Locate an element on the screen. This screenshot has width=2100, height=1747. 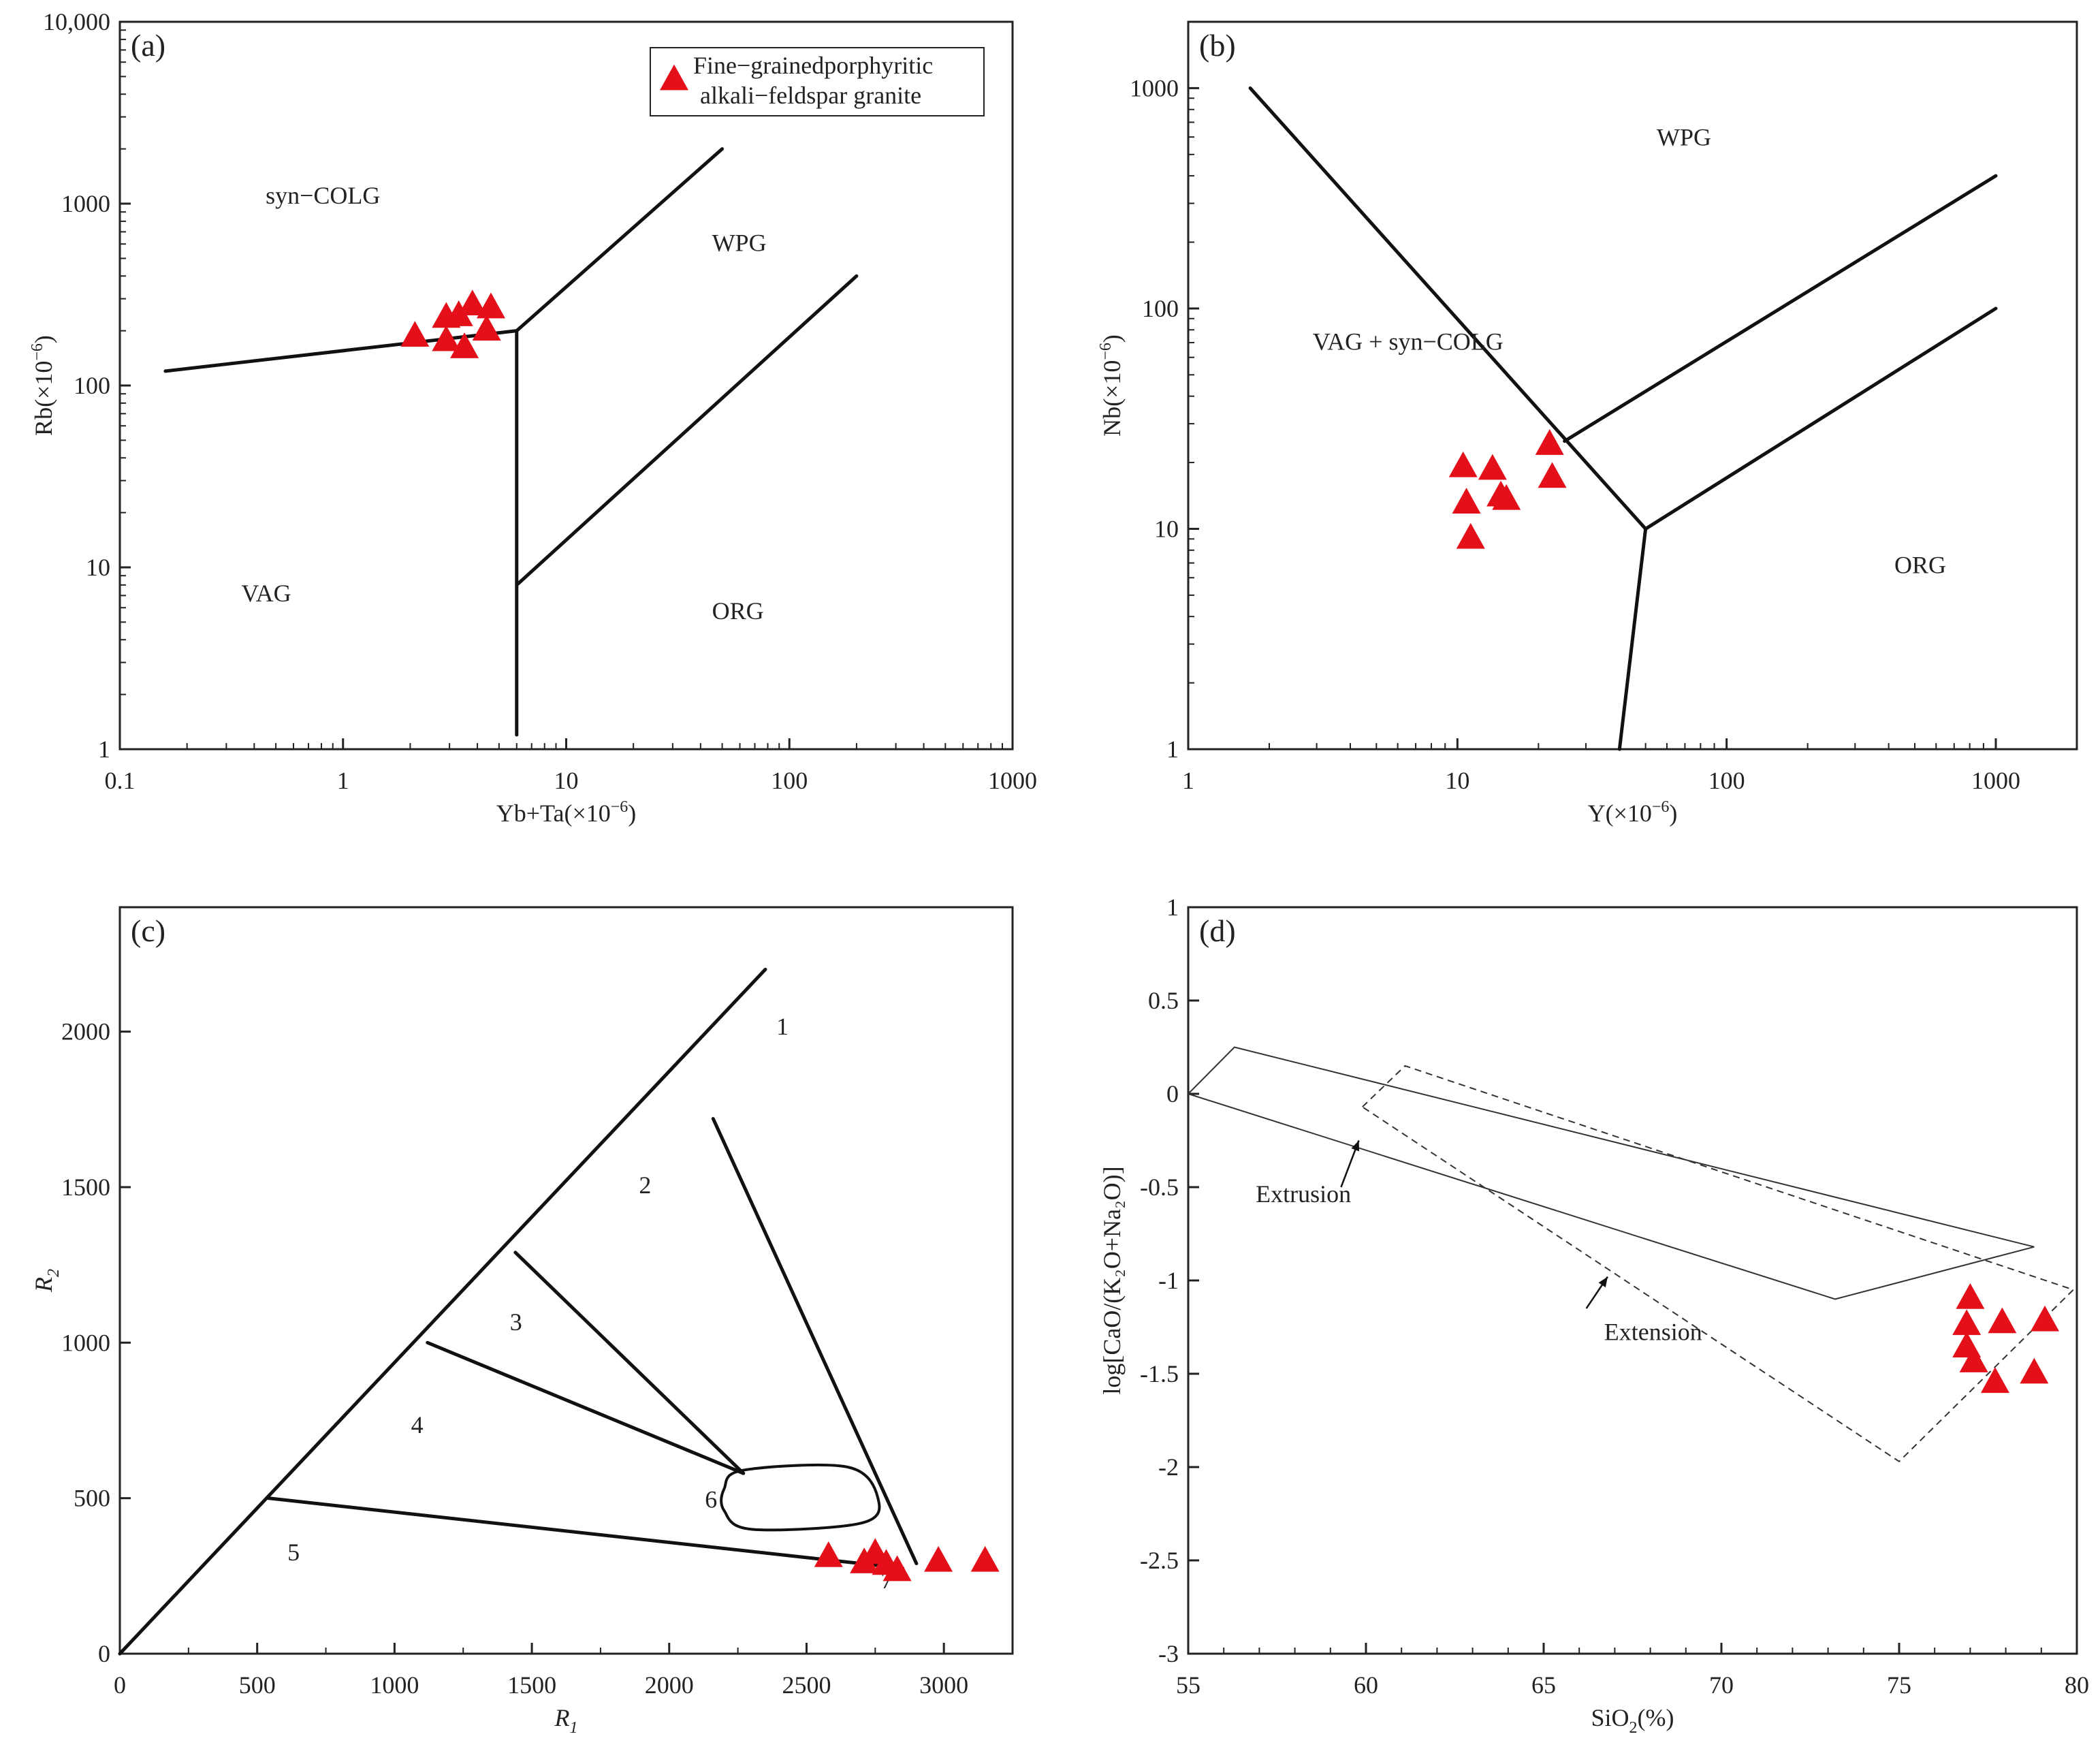
panel-c-y-tick-label: 0 is located at coordinates (104, 1653).